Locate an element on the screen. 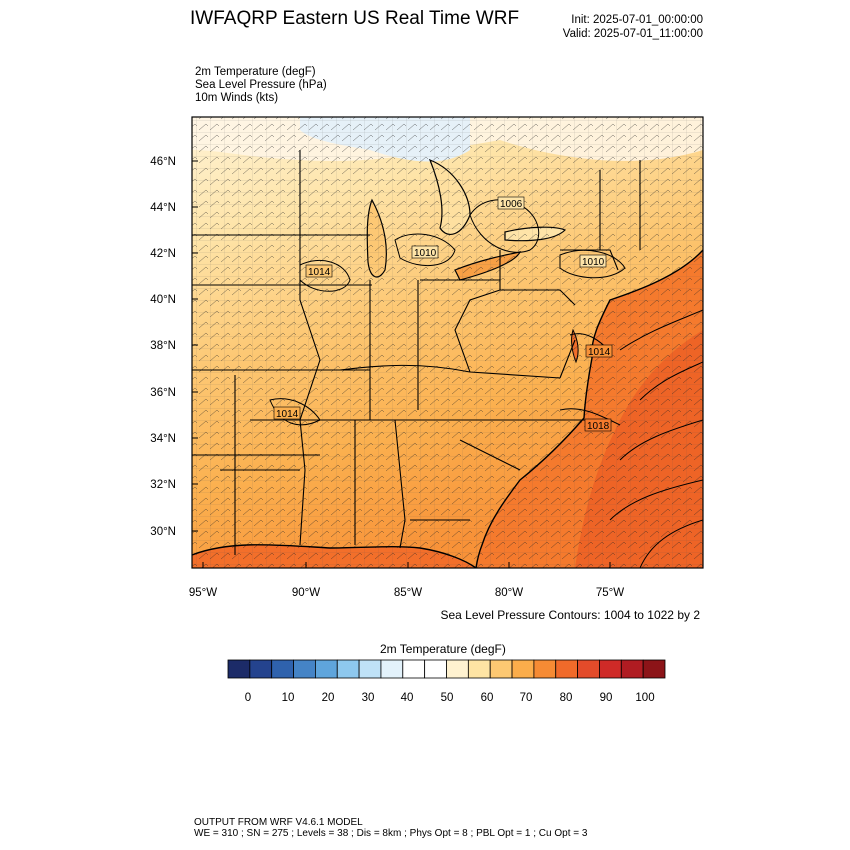 Image resolution: width=850 pixels, height=850 pixels. colorbar-tick-label: 10 is located at coordinates (288, 698).